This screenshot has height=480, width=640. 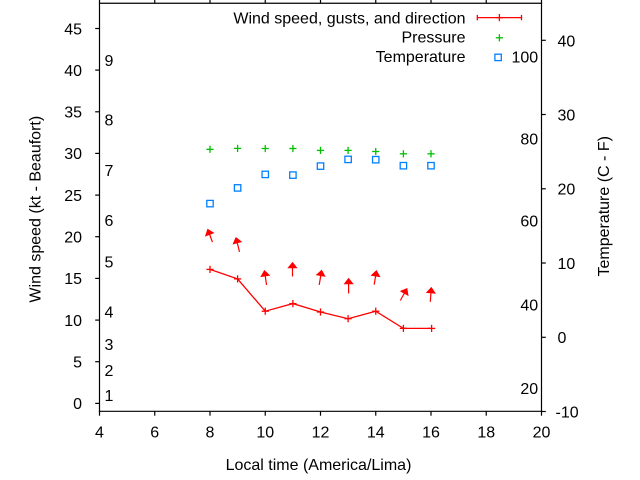 I want to click on svg-text: Temperature, so click(x=421, y=57).